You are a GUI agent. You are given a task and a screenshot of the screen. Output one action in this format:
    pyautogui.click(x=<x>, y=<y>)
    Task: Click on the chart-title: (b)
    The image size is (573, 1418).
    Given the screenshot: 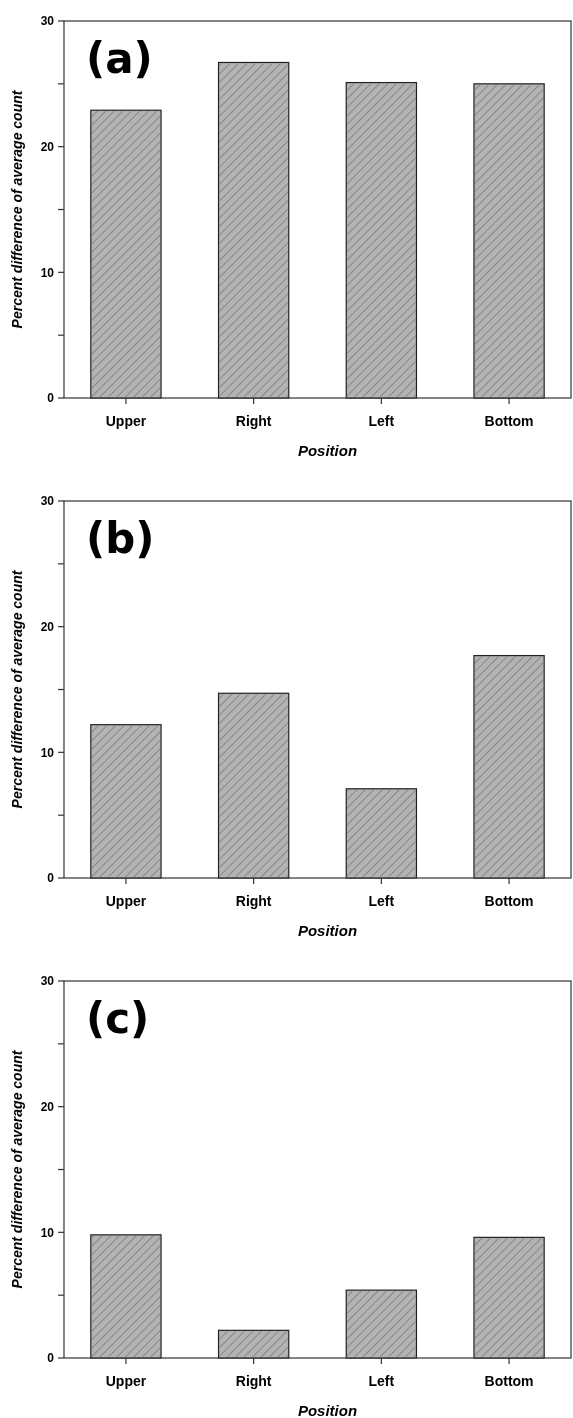 What is the action you would take?
    pyautogui.click(x=120, y=538)
    